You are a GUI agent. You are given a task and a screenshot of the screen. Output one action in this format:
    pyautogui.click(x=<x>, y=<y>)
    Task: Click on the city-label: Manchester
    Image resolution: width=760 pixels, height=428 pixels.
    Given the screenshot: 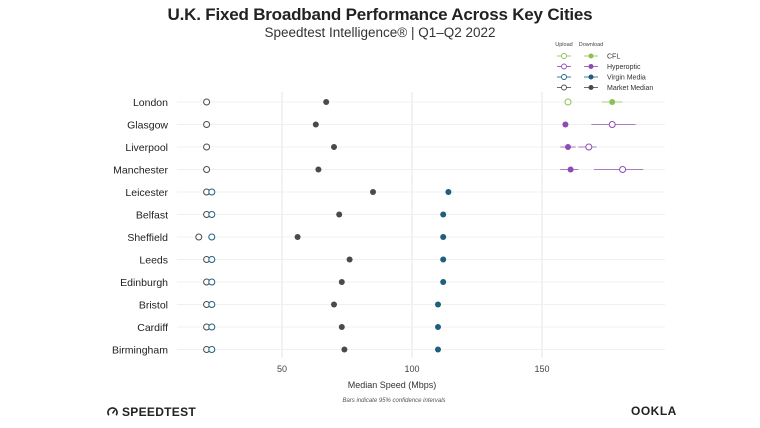 What is the action you would take?
    pyautogui.click(x=140, y=171)
    